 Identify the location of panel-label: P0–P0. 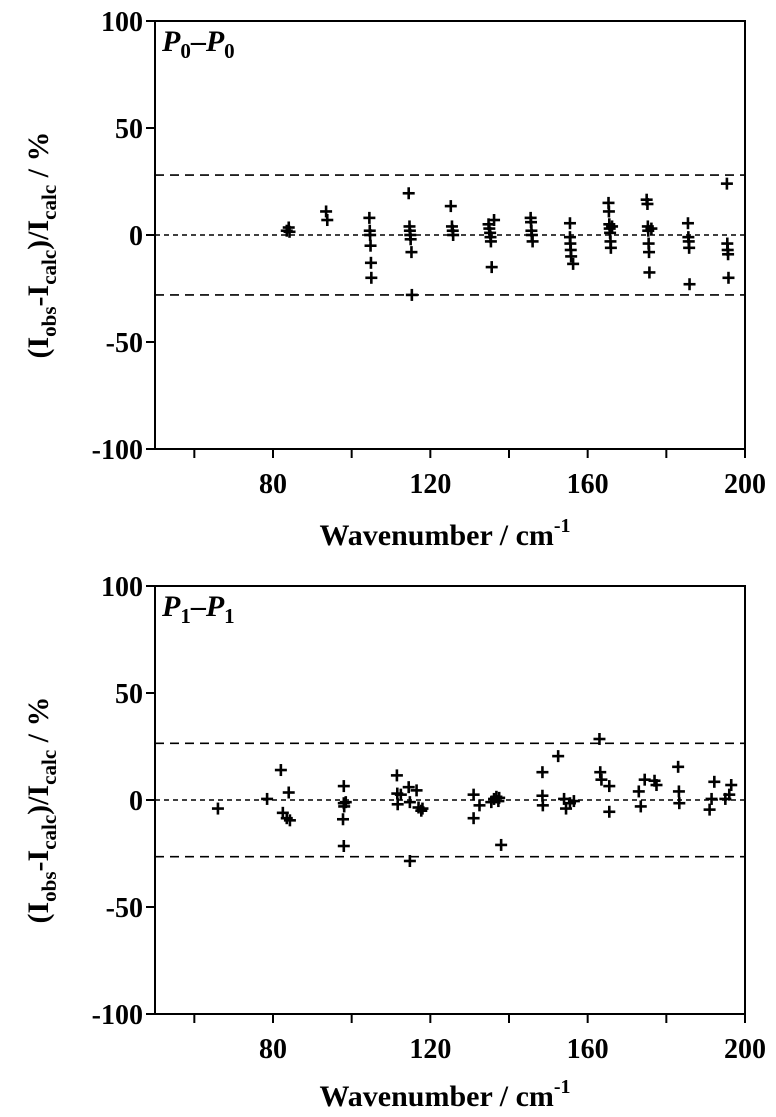
(198, 44).